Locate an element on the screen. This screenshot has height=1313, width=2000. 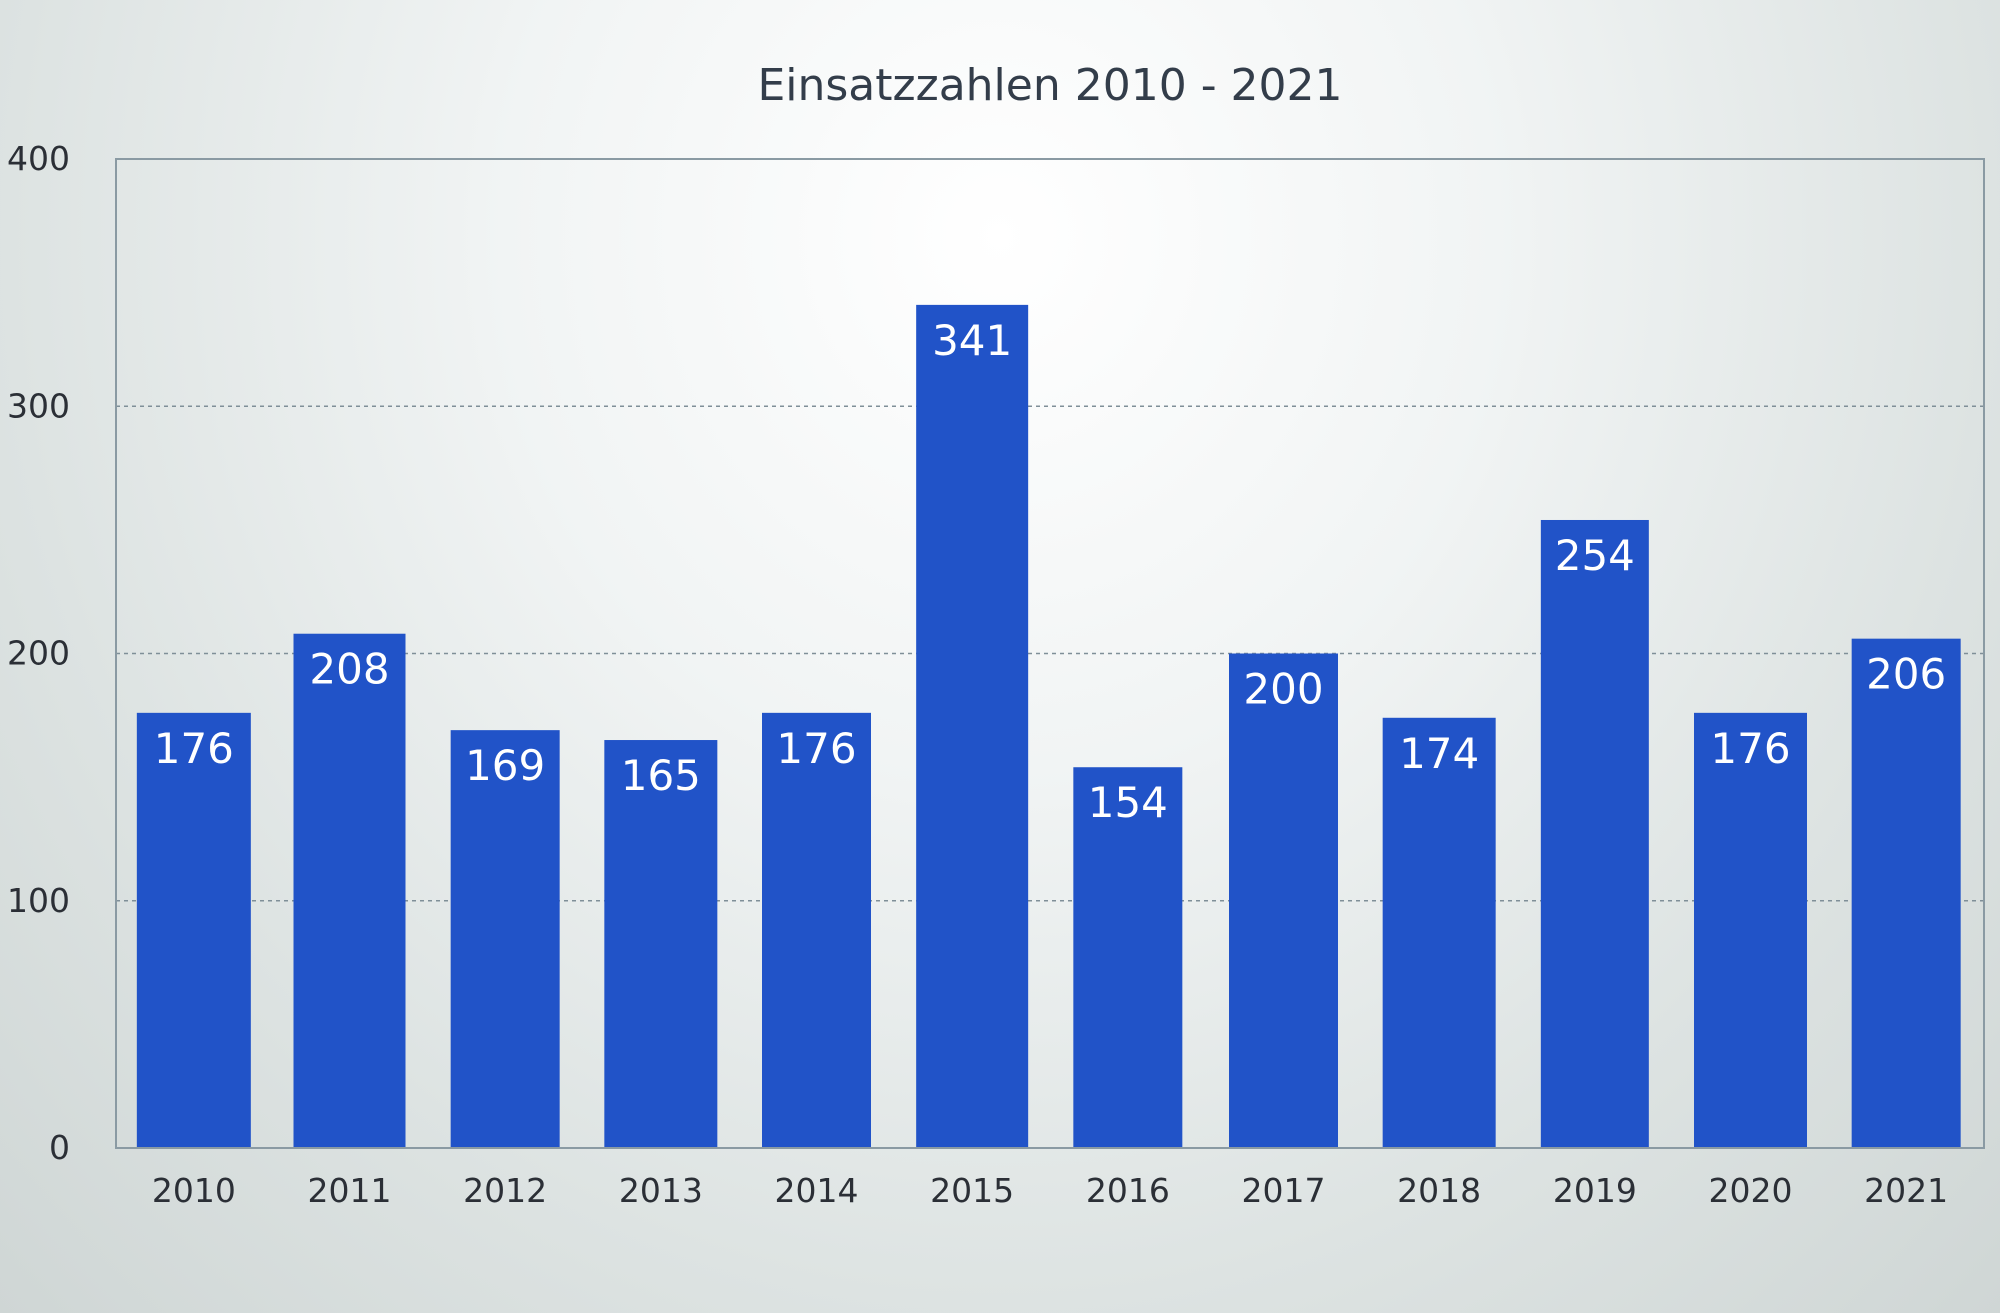
x-tick-label-2018: 2018 is located at coordinates (1439, 1190).